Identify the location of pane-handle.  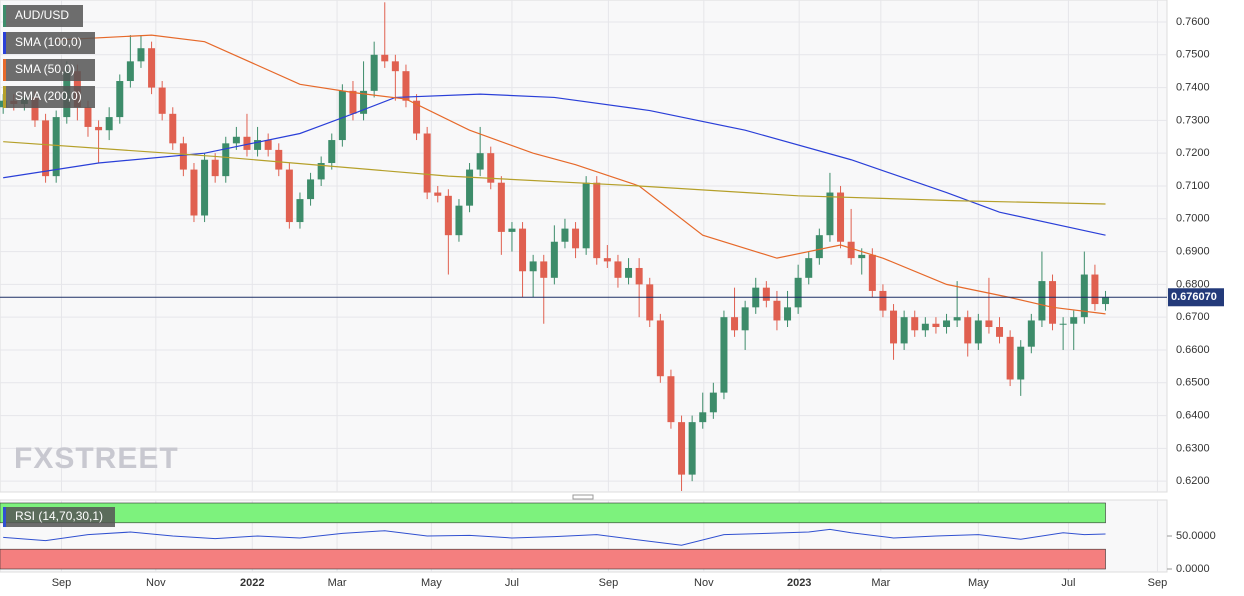
(583, 497).